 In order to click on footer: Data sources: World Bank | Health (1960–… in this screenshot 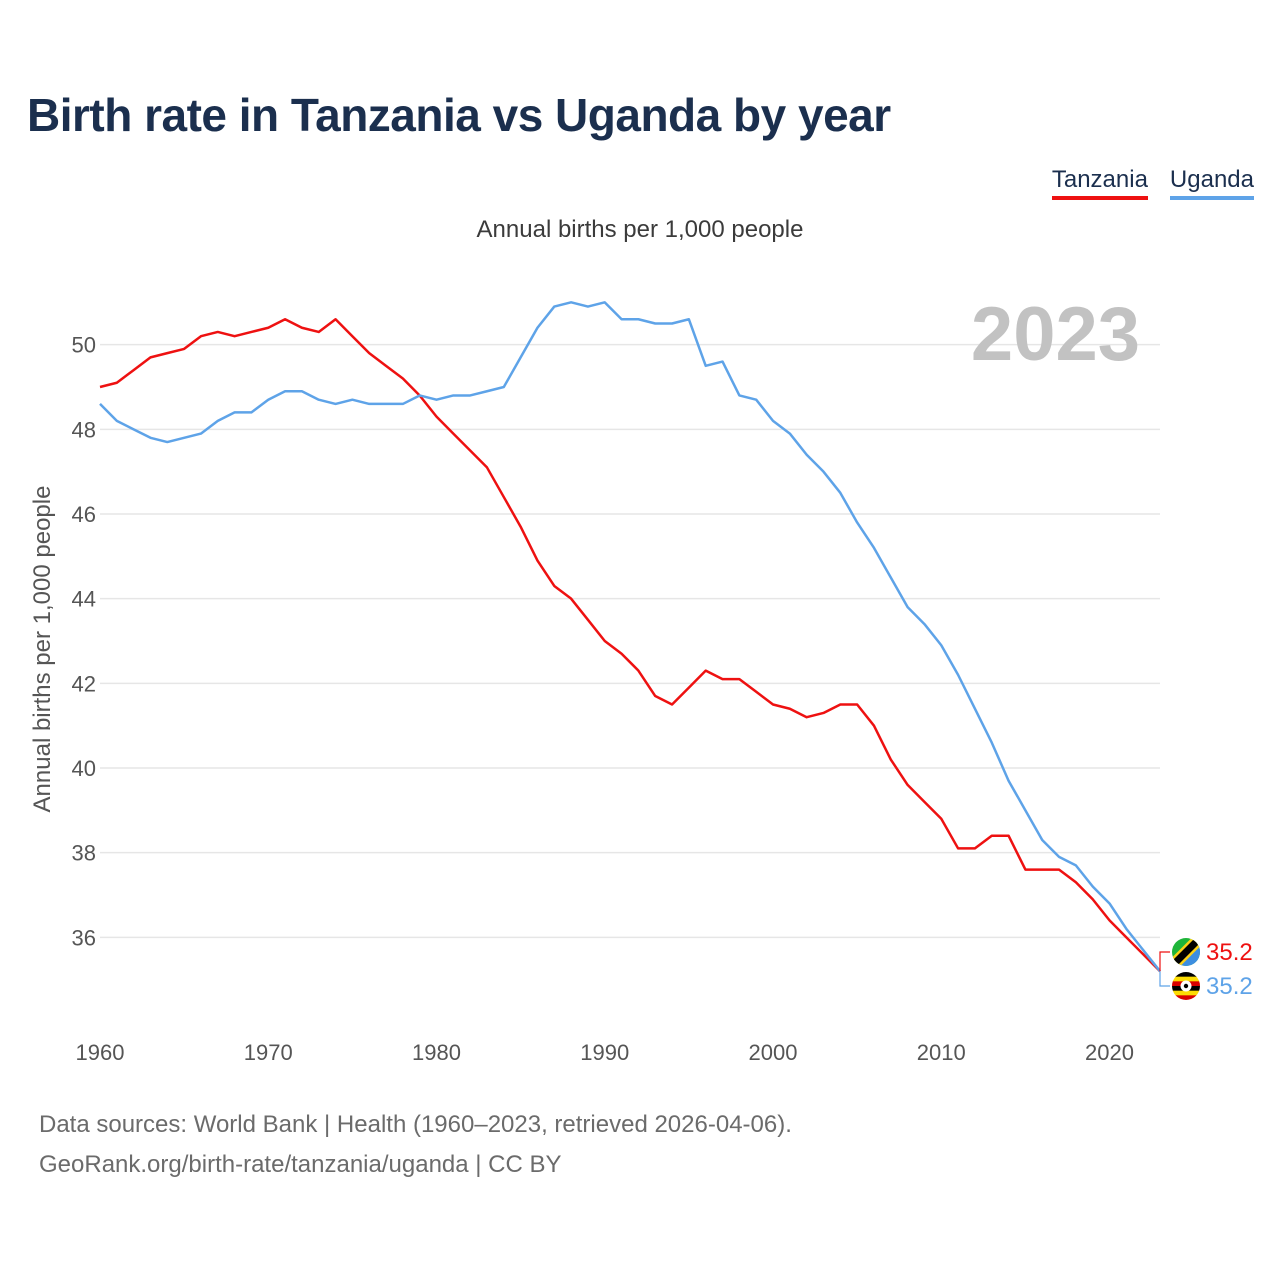, I will do `click(415, 1145)`.